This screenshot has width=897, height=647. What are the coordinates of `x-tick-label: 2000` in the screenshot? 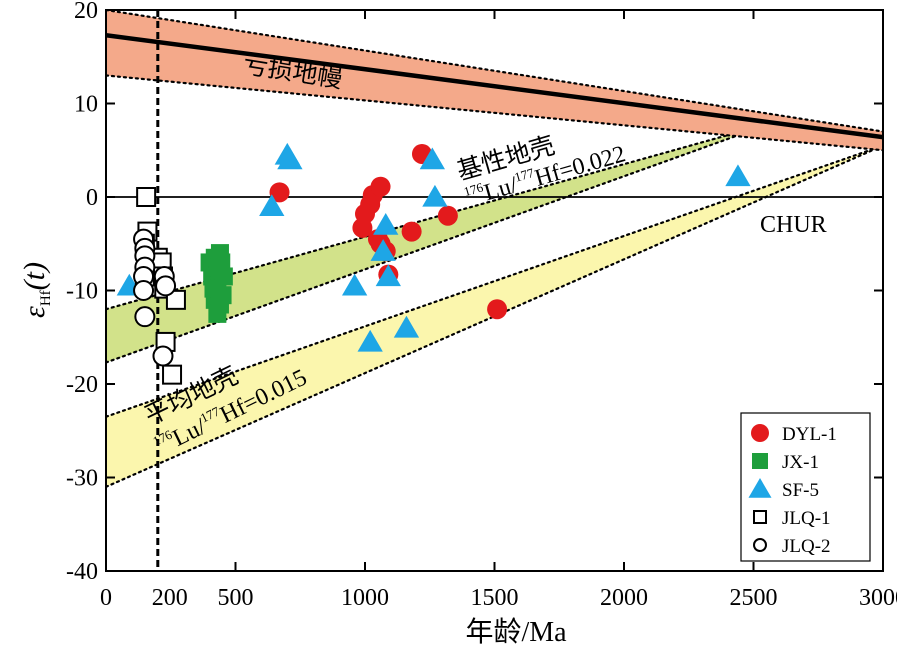 It's located at (624, 598).